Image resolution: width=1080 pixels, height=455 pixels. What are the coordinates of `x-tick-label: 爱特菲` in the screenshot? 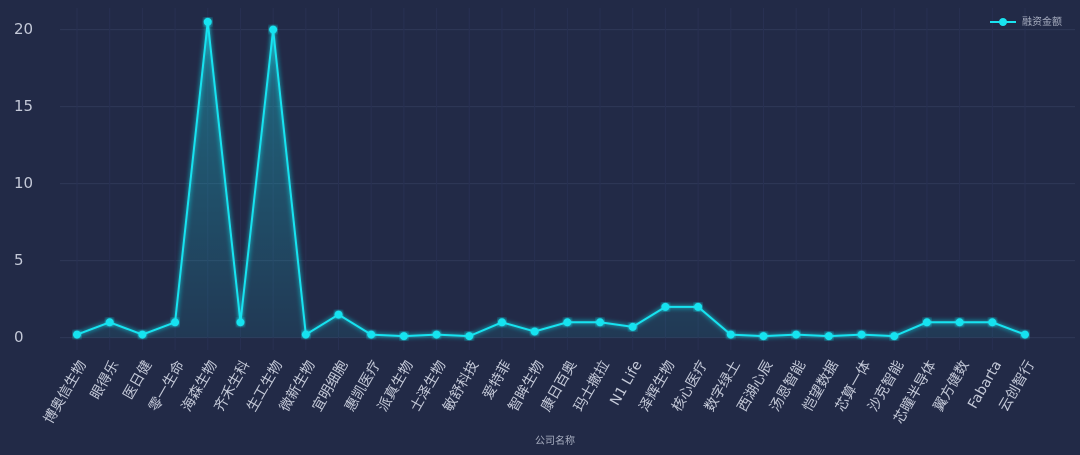 It's located at (497, 380).